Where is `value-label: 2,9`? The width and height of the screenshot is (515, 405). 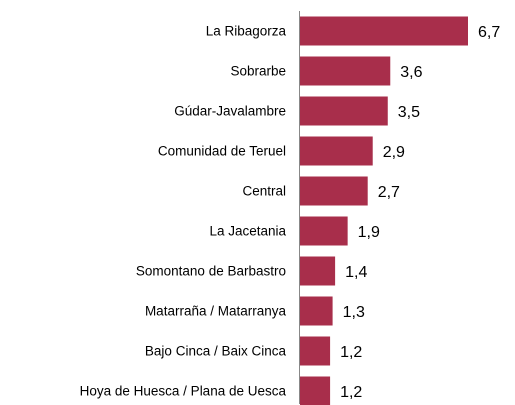
value-label: 2,9 is located at coordinates (394, 152).